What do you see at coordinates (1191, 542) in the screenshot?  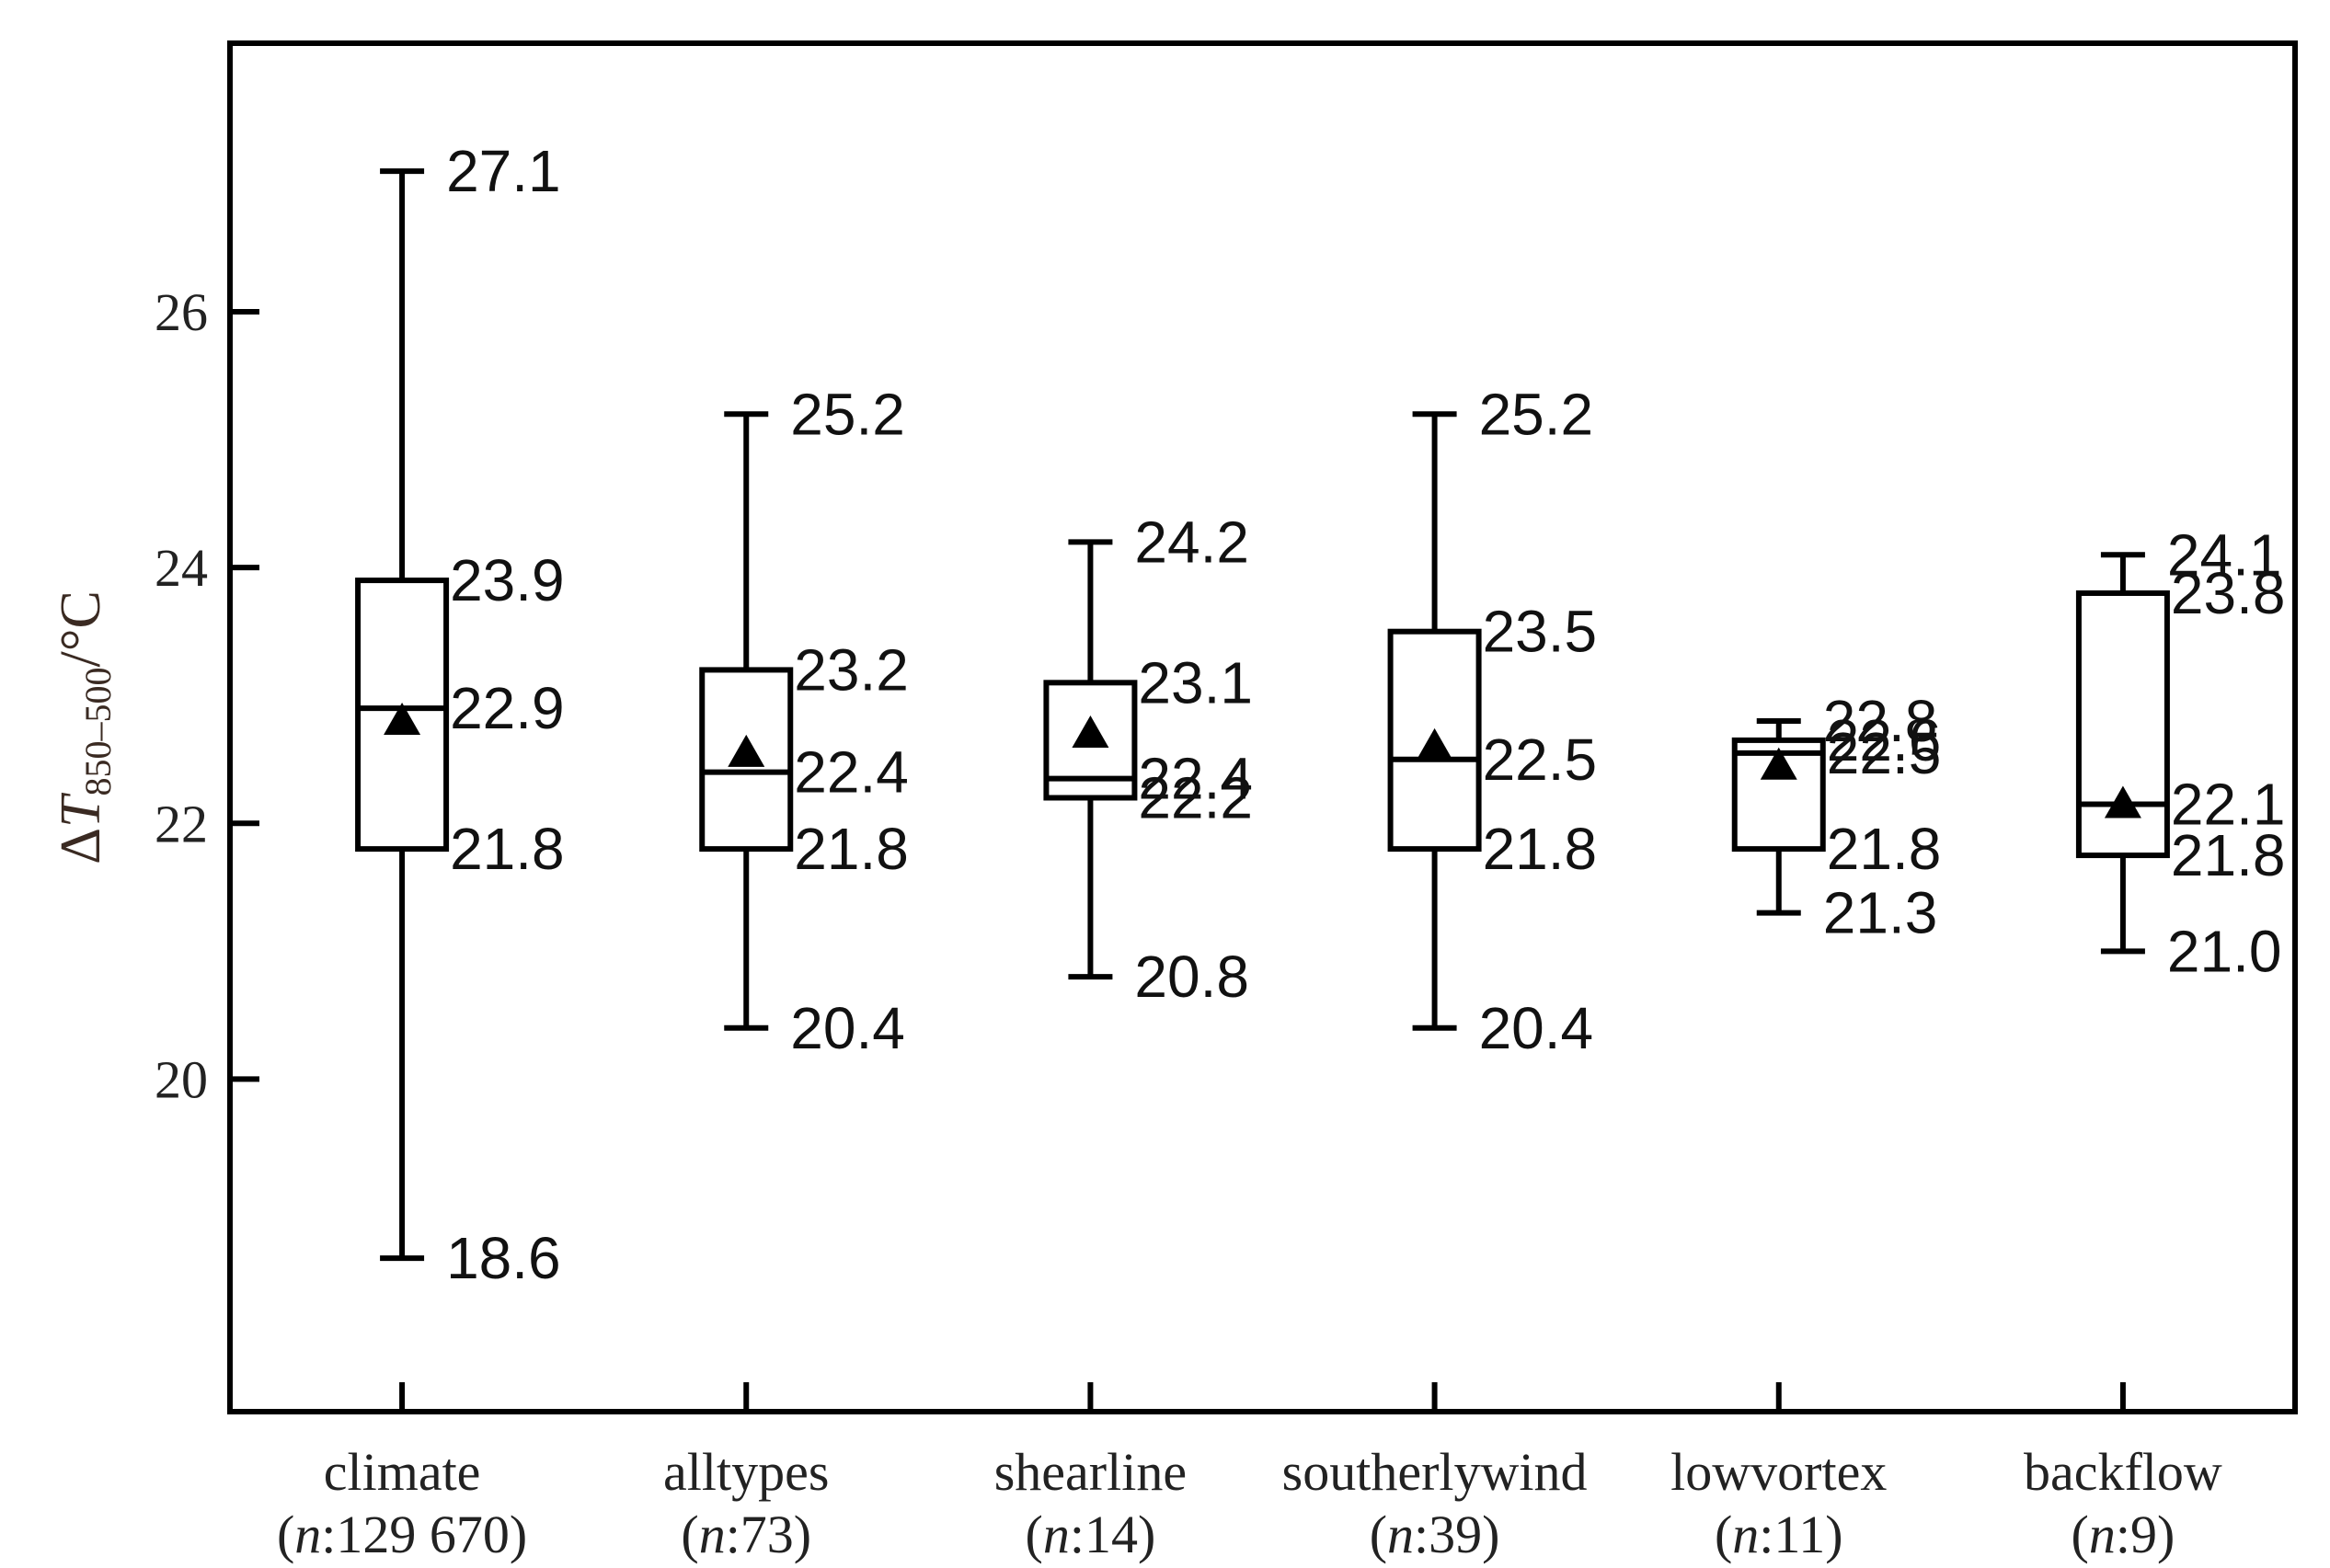 I see `value-label-max: 24.2` at bounding box center [1191, 542].